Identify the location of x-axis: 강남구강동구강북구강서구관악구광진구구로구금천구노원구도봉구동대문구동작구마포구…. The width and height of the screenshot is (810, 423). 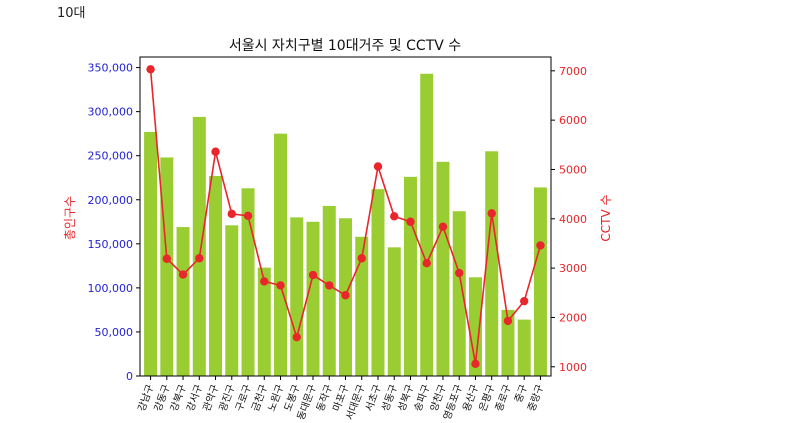
(341, 399).